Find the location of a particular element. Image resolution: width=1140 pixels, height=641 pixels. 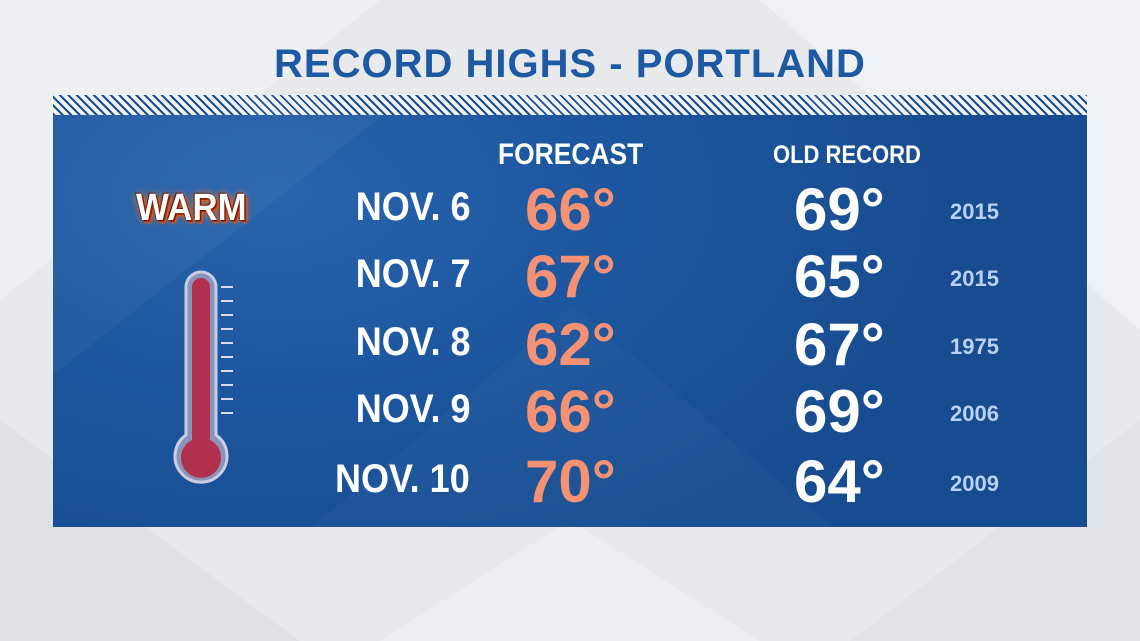

date-label: NOV. 10 is located at coordinates (402, 479).